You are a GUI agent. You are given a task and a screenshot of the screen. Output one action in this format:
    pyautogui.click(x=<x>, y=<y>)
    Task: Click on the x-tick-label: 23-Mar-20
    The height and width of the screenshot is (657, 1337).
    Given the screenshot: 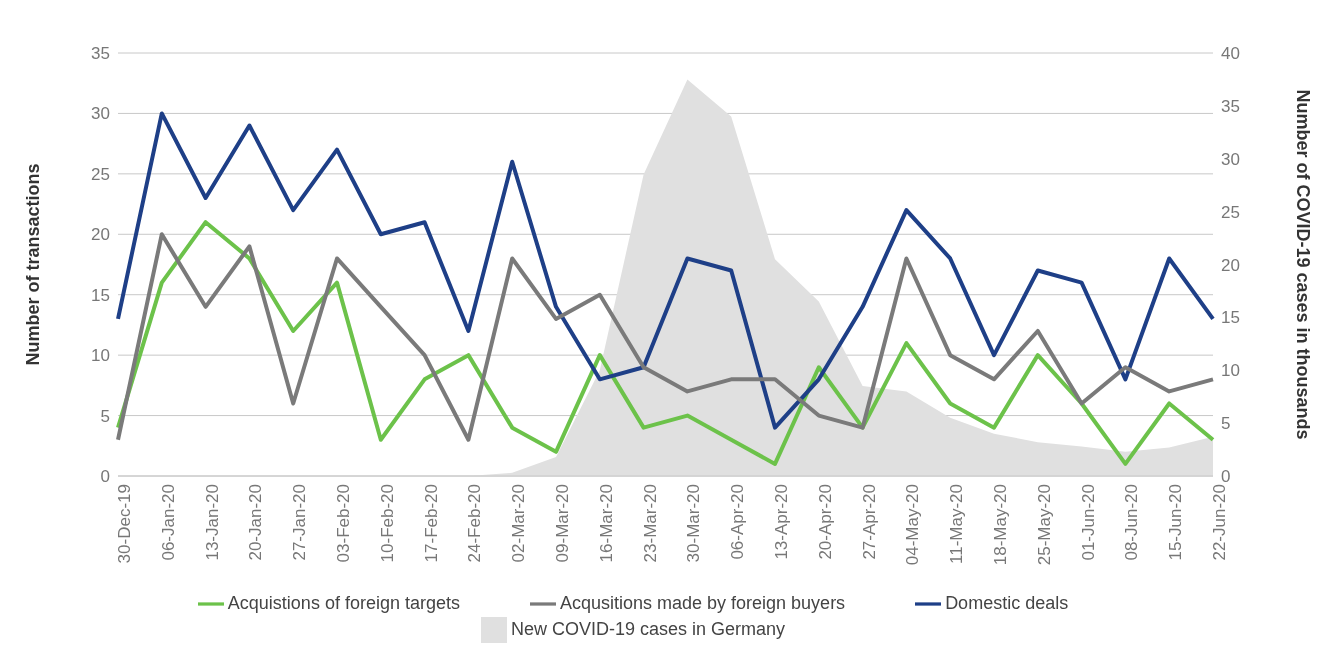 What is the action you would take?
    pyautogui.click(x=650, y=523)
    